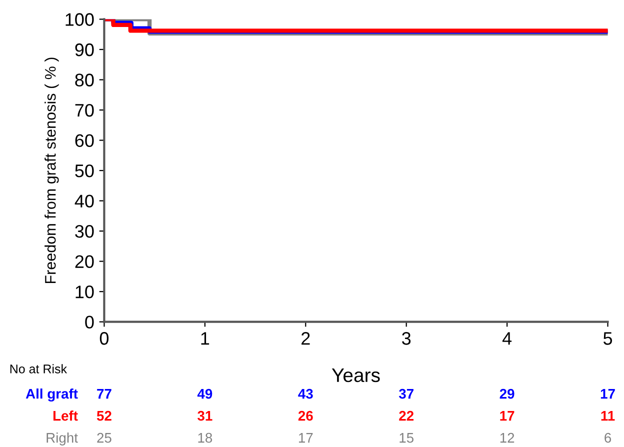  Describe the element at coordinates (607, 338) in the screenshot. I see `x-tick-label: 5` at that location.